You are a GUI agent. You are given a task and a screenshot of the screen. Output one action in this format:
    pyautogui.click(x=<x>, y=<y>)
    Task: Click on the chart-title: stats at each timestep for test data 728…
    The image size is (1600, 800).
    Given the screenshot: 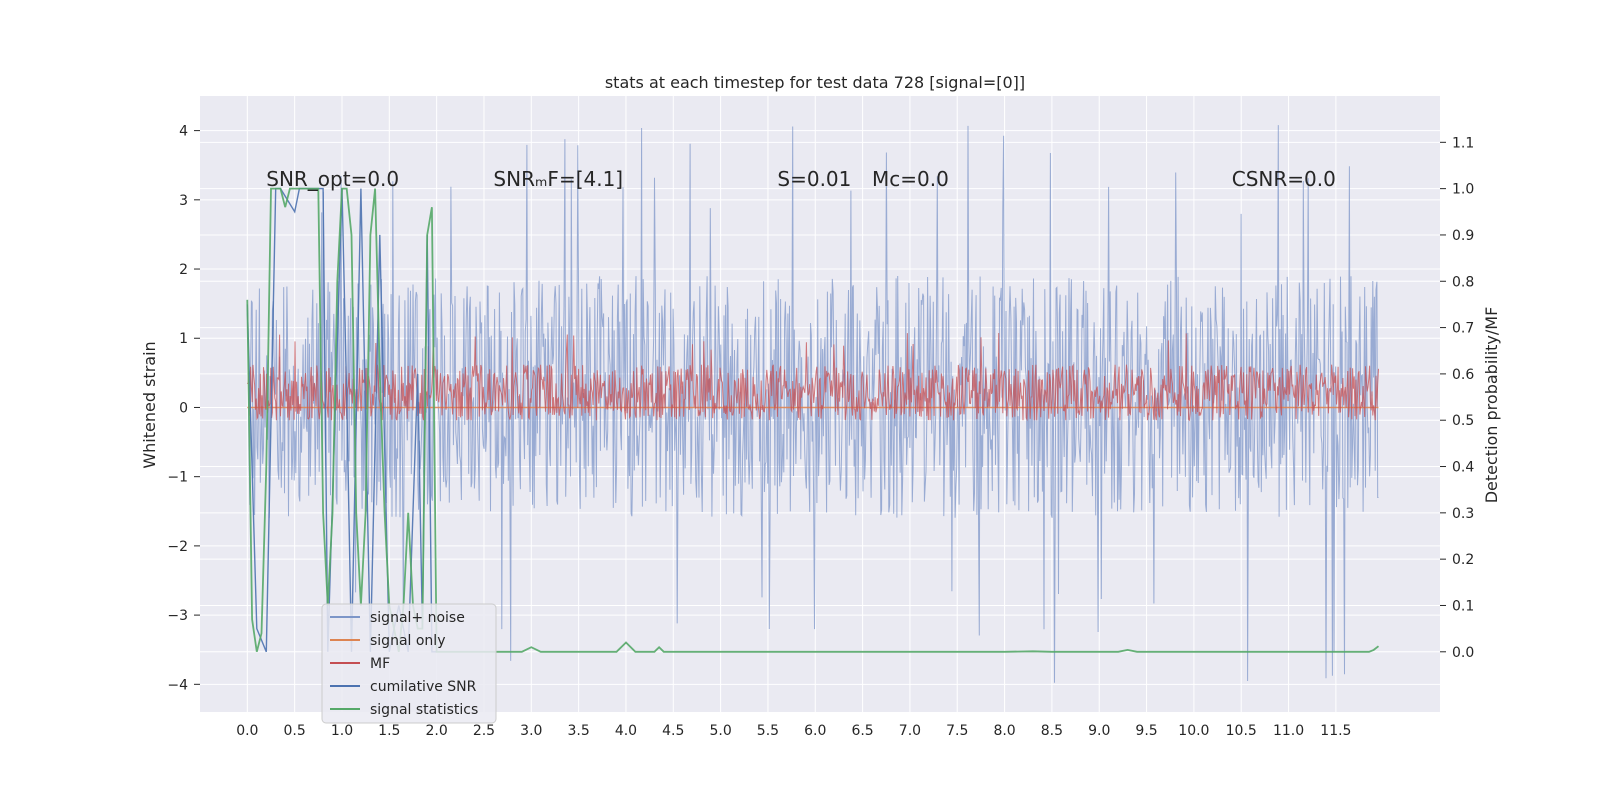 What is the action you would take?
    pyautogui.click(x=815, y=82)
    